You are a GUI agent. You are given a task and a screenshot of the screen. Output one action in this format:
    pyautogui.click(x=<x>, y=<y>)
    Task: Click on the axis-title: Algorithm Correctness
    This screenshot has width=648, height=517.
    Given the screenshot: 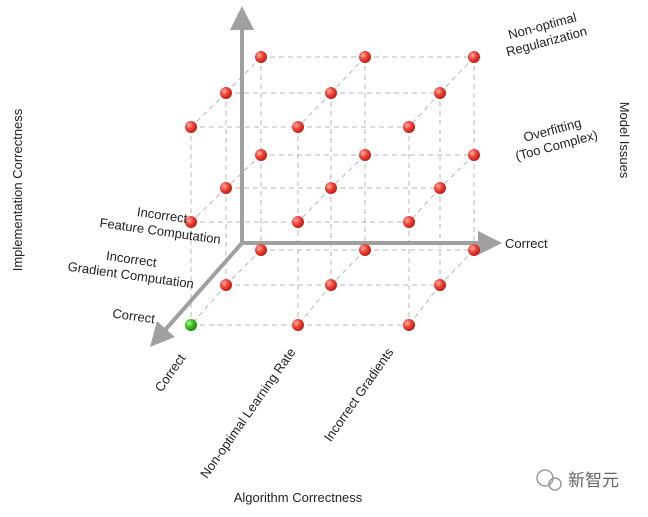 What is the action you would take?
    pyautogui.click(x=298, y=497)
    